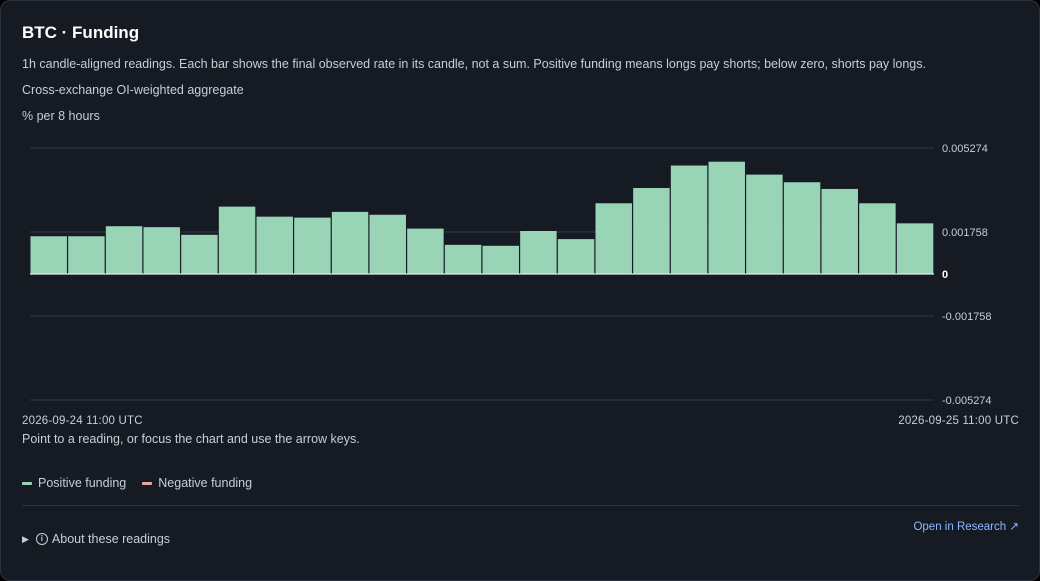  Describe the element at coordinates (965, 149) in the screenshot. I see `y-tick-label: 0.005274` at that location.